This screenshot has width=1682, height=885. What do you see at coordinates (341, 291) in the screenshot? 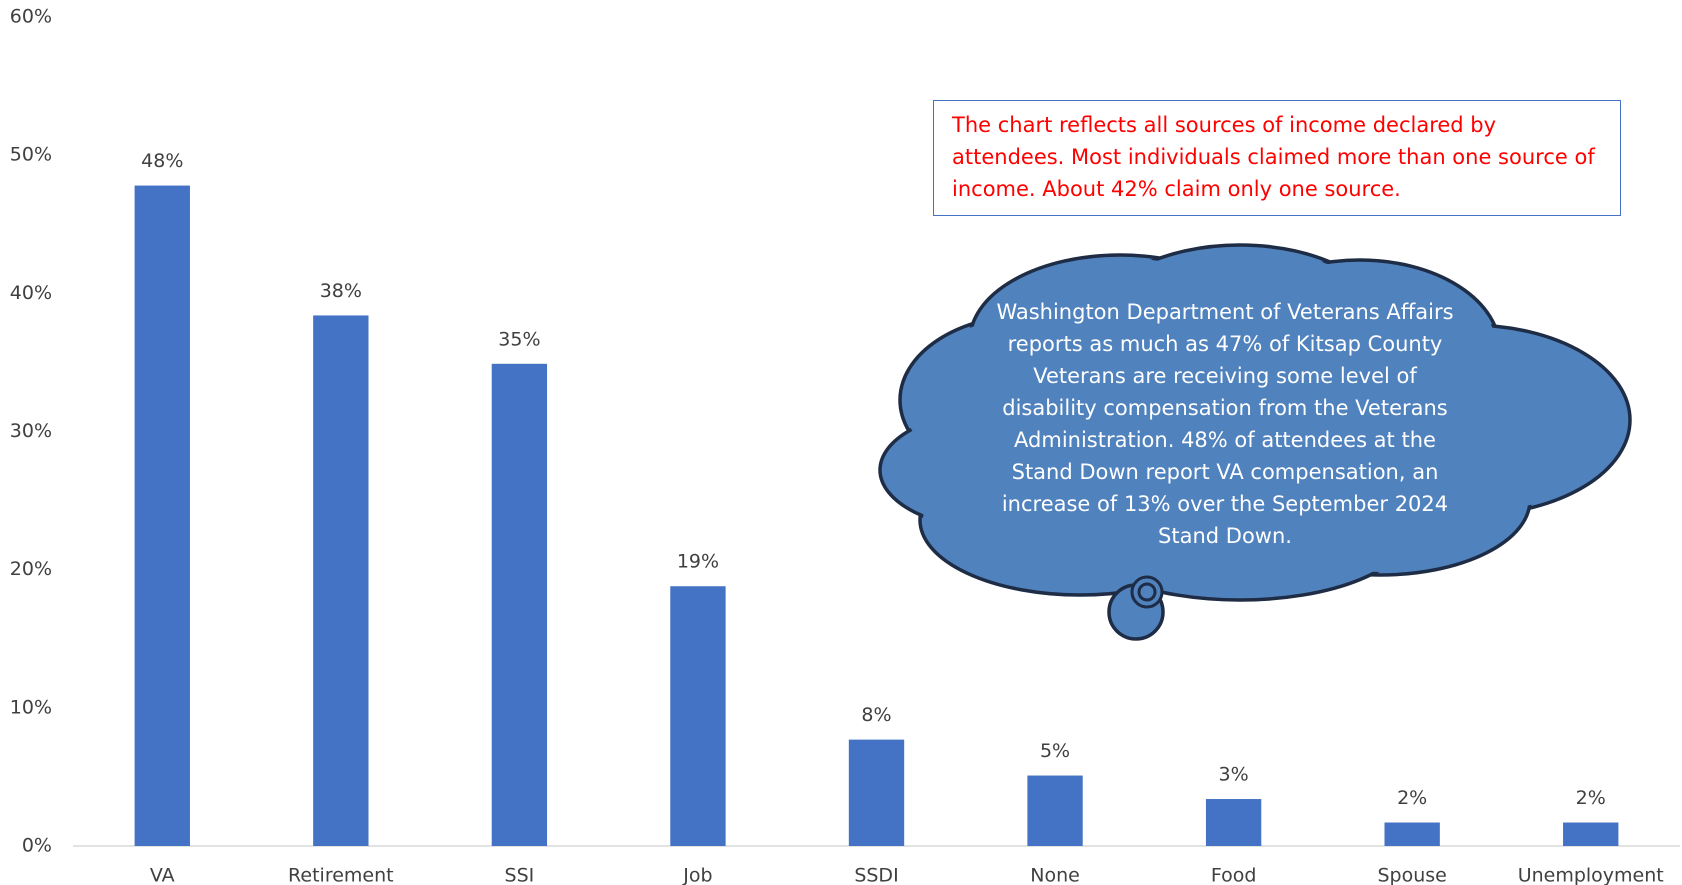
I see `data-label: 38%` at bounding box center [341, 291].